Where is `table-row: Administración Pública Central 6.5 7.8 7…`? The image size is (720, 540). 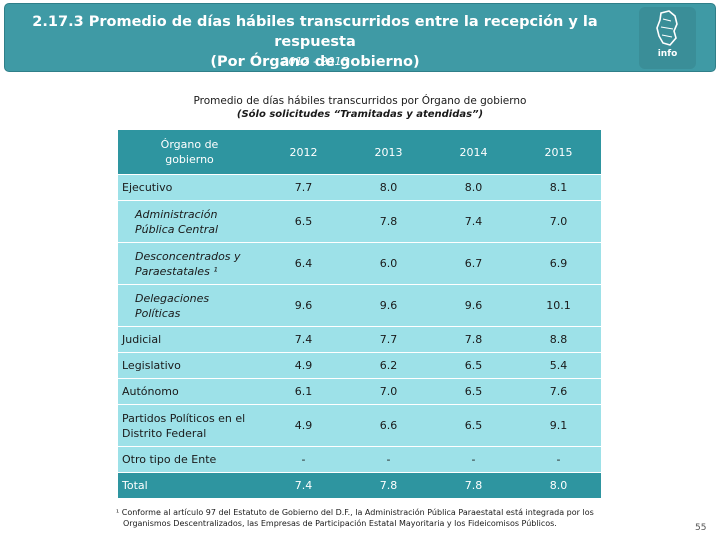
table-row: Administración Pública Central 6.5 7.8 7… is located at coordinates (359, 221).